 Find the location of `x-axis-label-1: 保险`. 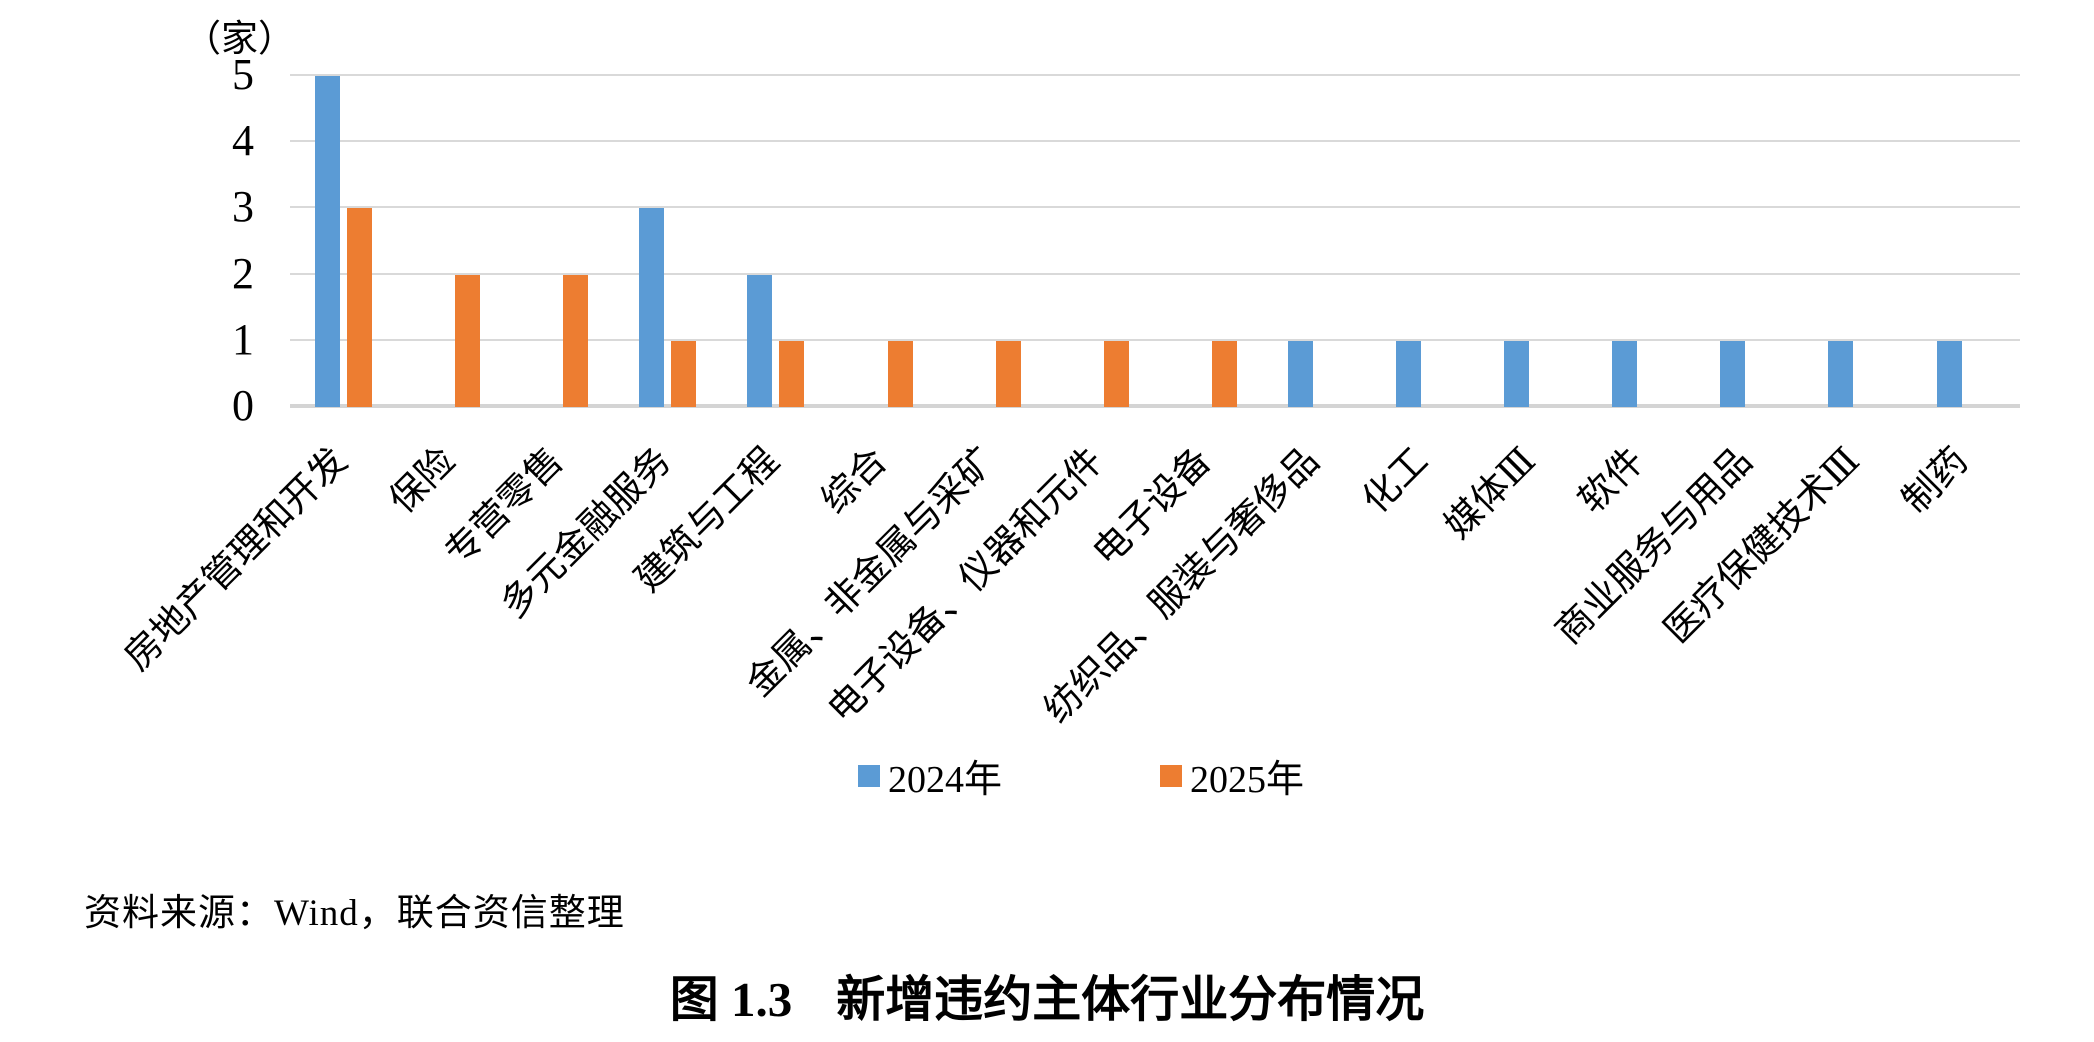

x-axis-label-1: 保险 is located at coordinates (422, 481).